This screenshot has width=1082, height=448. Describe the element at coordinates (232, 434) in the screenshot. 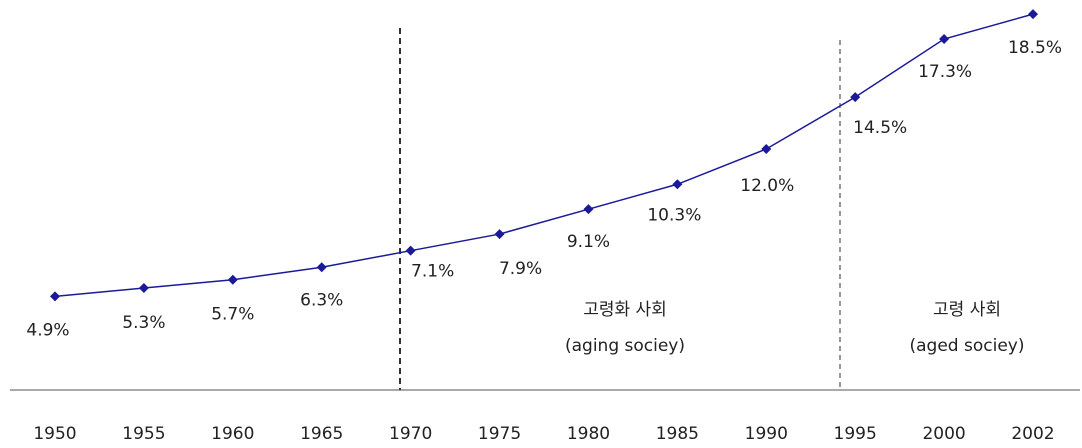

I see `x-tick-label: 1960` at that location.